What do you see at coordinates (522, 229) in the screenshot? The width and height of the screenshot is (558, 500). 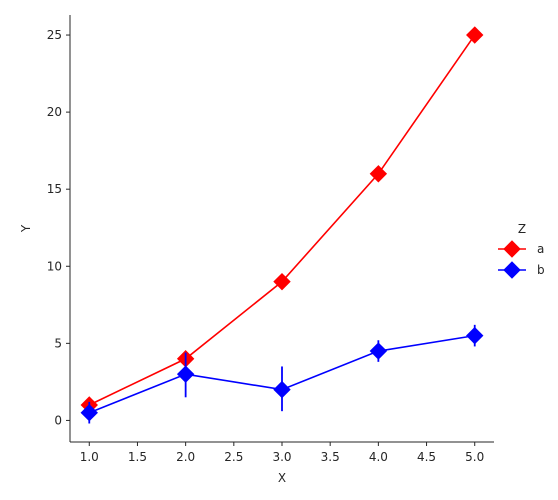 I see `legend-title: Z` at bounding box center [522, 229].